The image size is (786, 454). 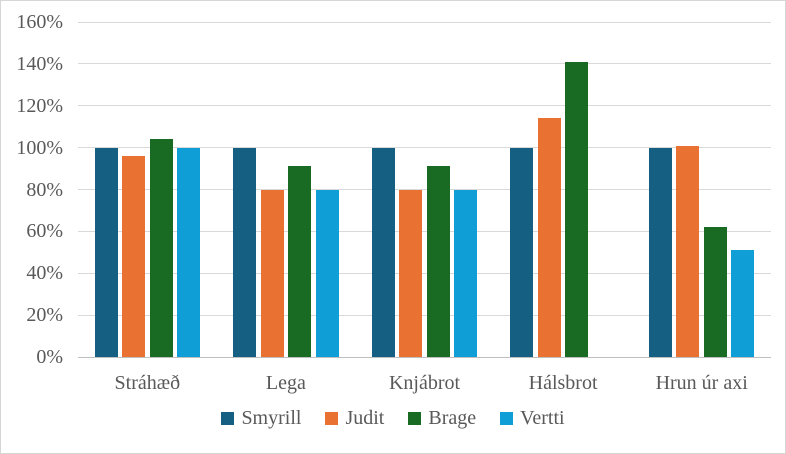 I want to click on gridline-20%, so click(x=424, y=315).